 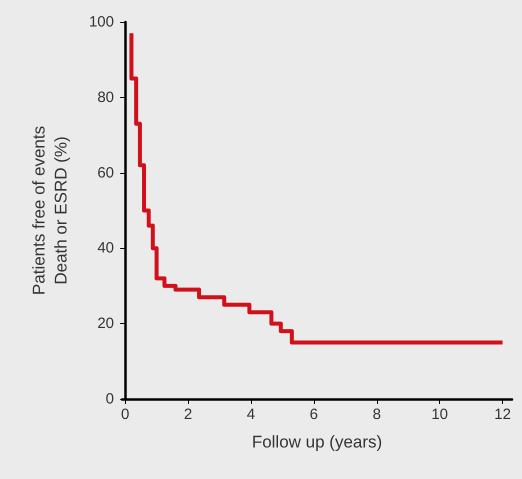 I want to click on x-tick-label: 12, so click(x=502, y=414).